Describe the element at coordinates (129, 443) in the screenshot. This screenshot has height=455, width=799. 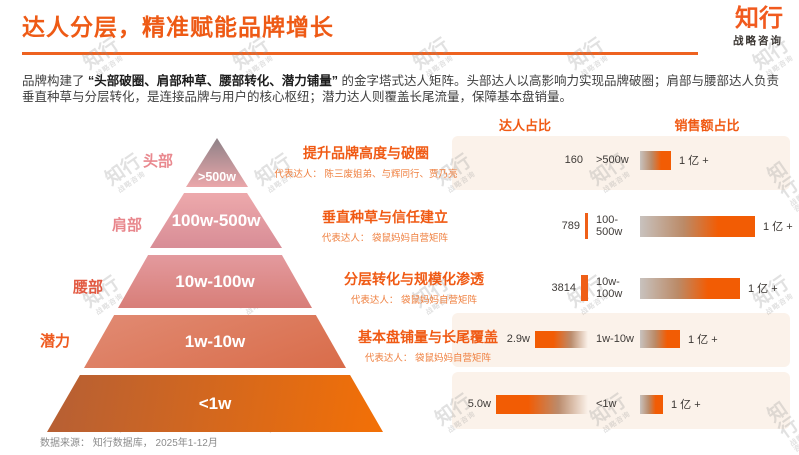
I see `data-source-note: 数据来源： 知行数据库， 2025年1-12月` at that location.